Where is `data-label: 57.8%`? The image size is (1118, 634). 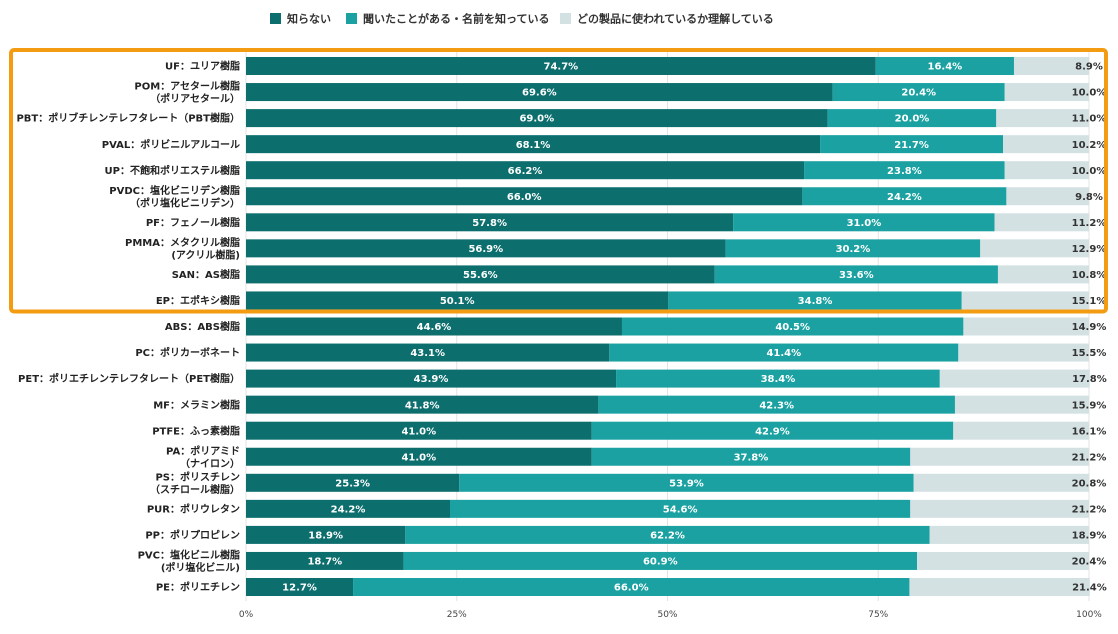
data-label: 57.8% is located at coordinates (489, 223).